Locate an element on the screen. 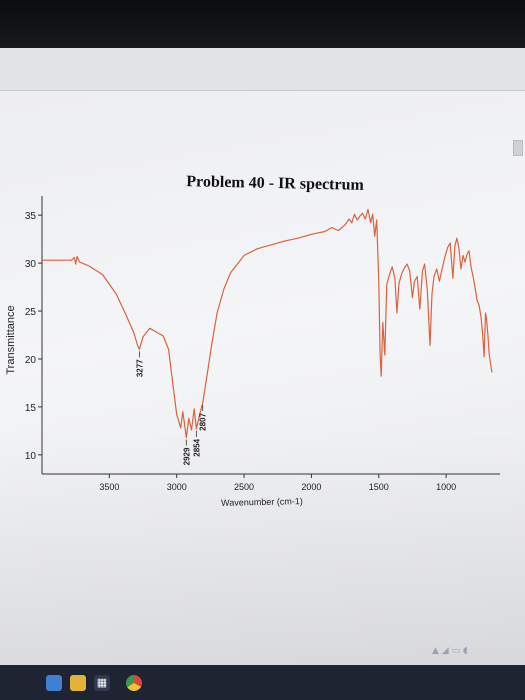 The image size is (525, 700). y-tick-label-25: 25 is located at coordinates (31, 312).